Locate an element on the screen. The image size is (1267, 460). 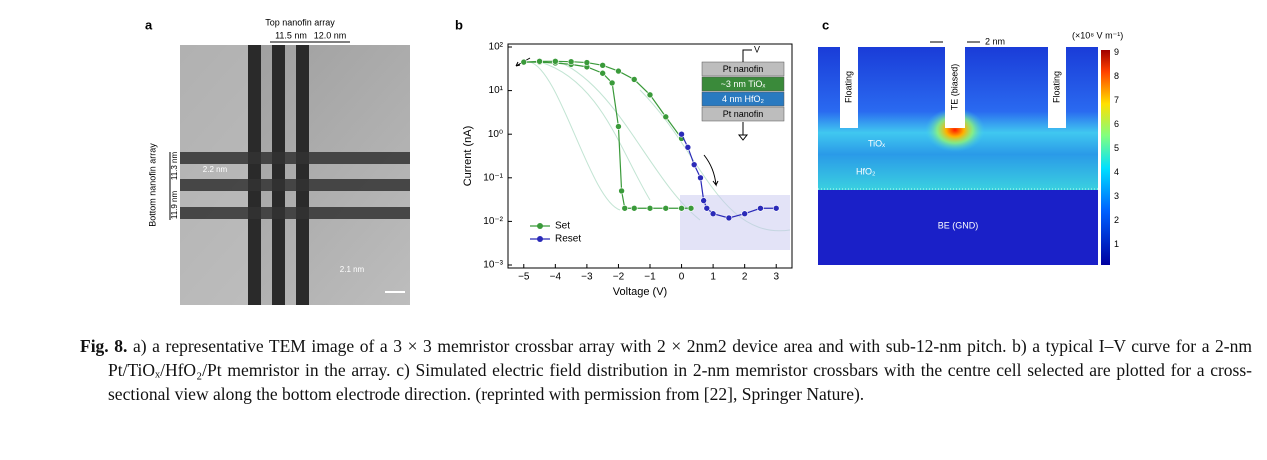
colorbar-tick-label: 6 is located at coordinates (1116, 124).